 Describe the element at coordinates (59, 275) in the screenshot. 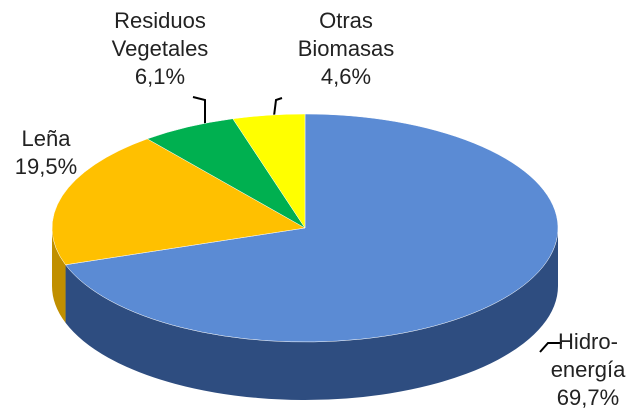

I see `slice-side` at that location.